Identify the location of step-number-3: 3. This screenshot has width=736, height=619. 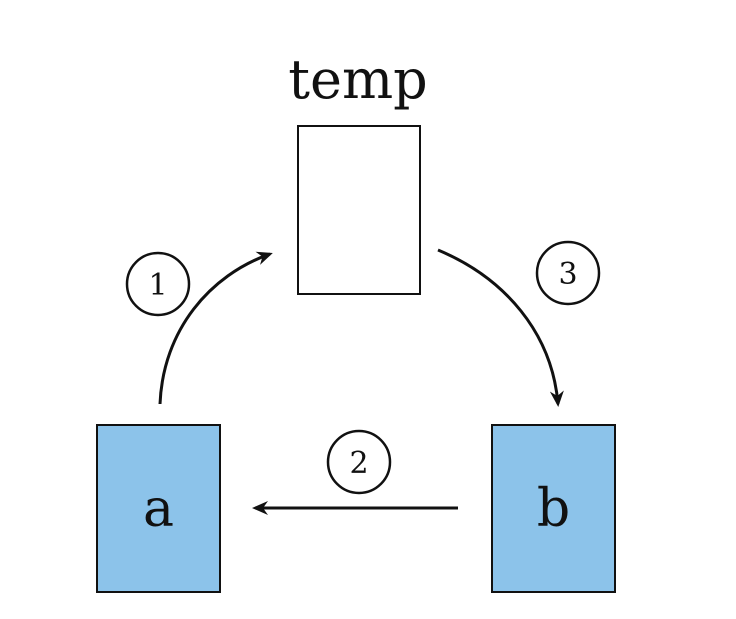
(567, 274).